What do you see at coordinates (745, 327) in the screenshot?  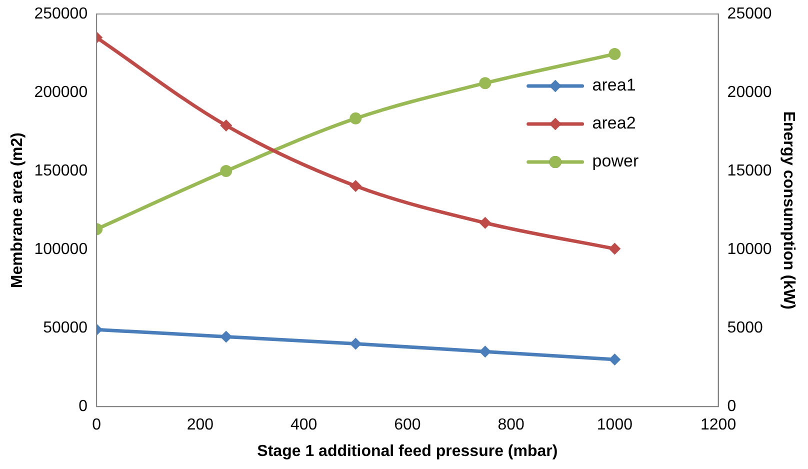 I see `y2-tick-label: 5000` at bounding box center [745, 327].